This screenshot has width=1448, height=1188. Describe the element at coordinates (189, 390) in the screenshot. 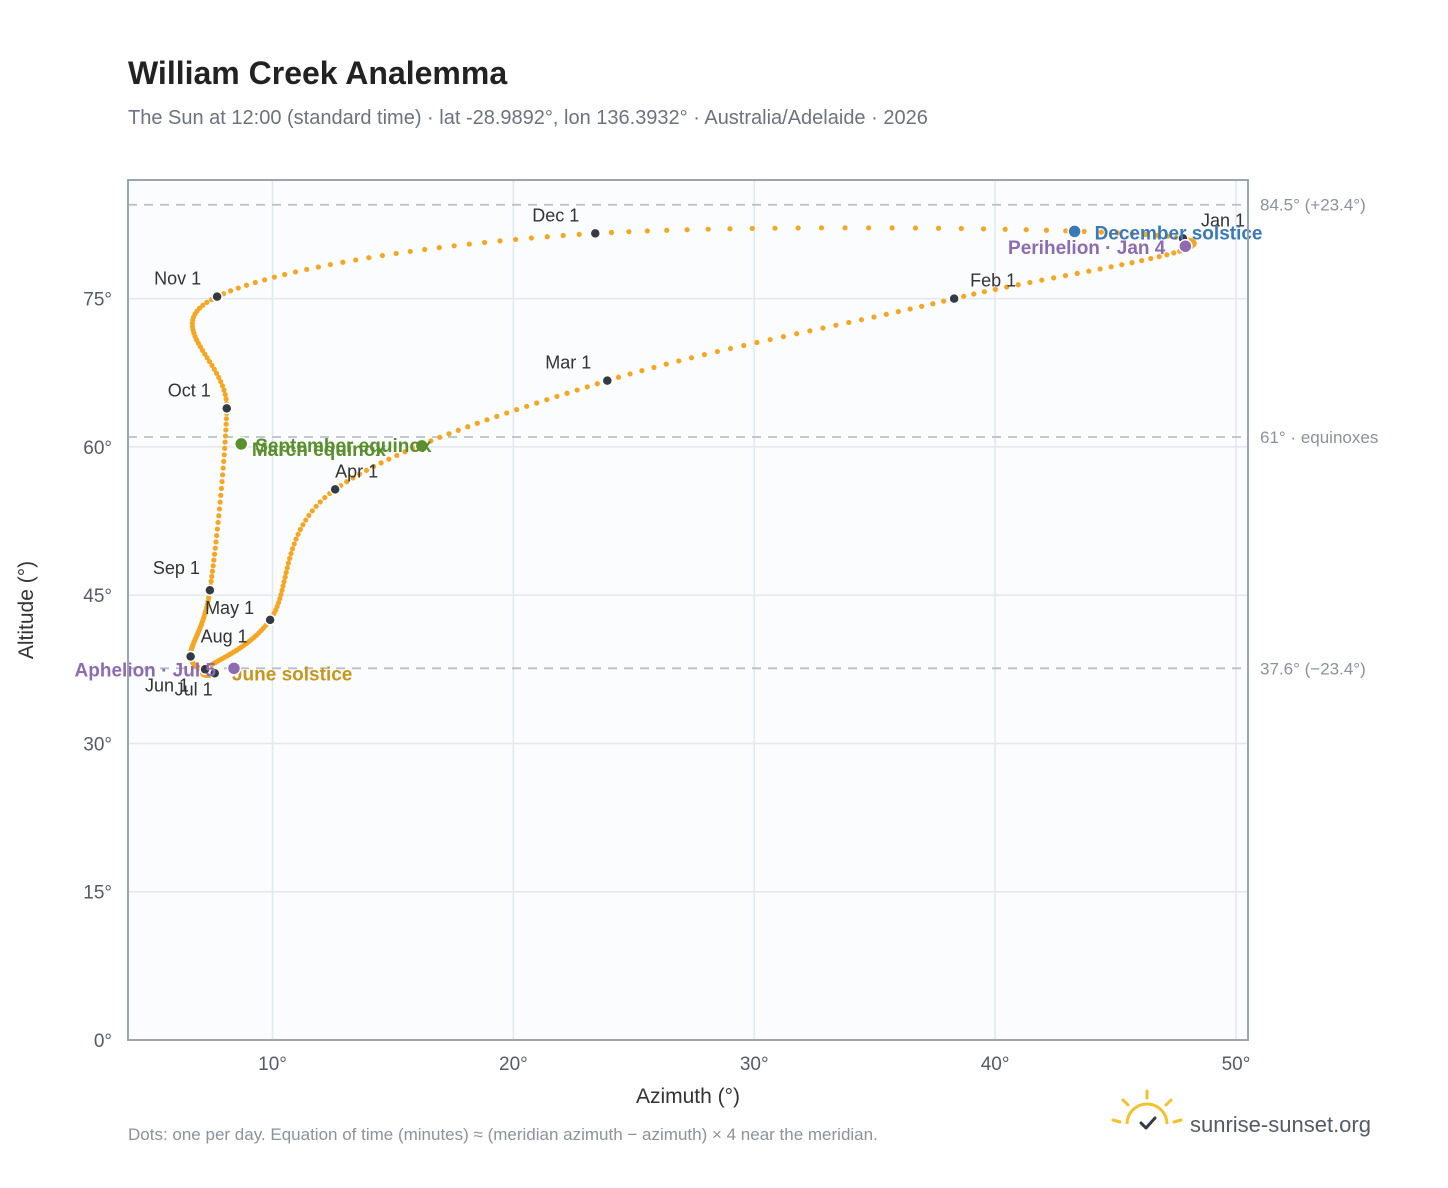

I see `month-label: Oct 1` at that location.